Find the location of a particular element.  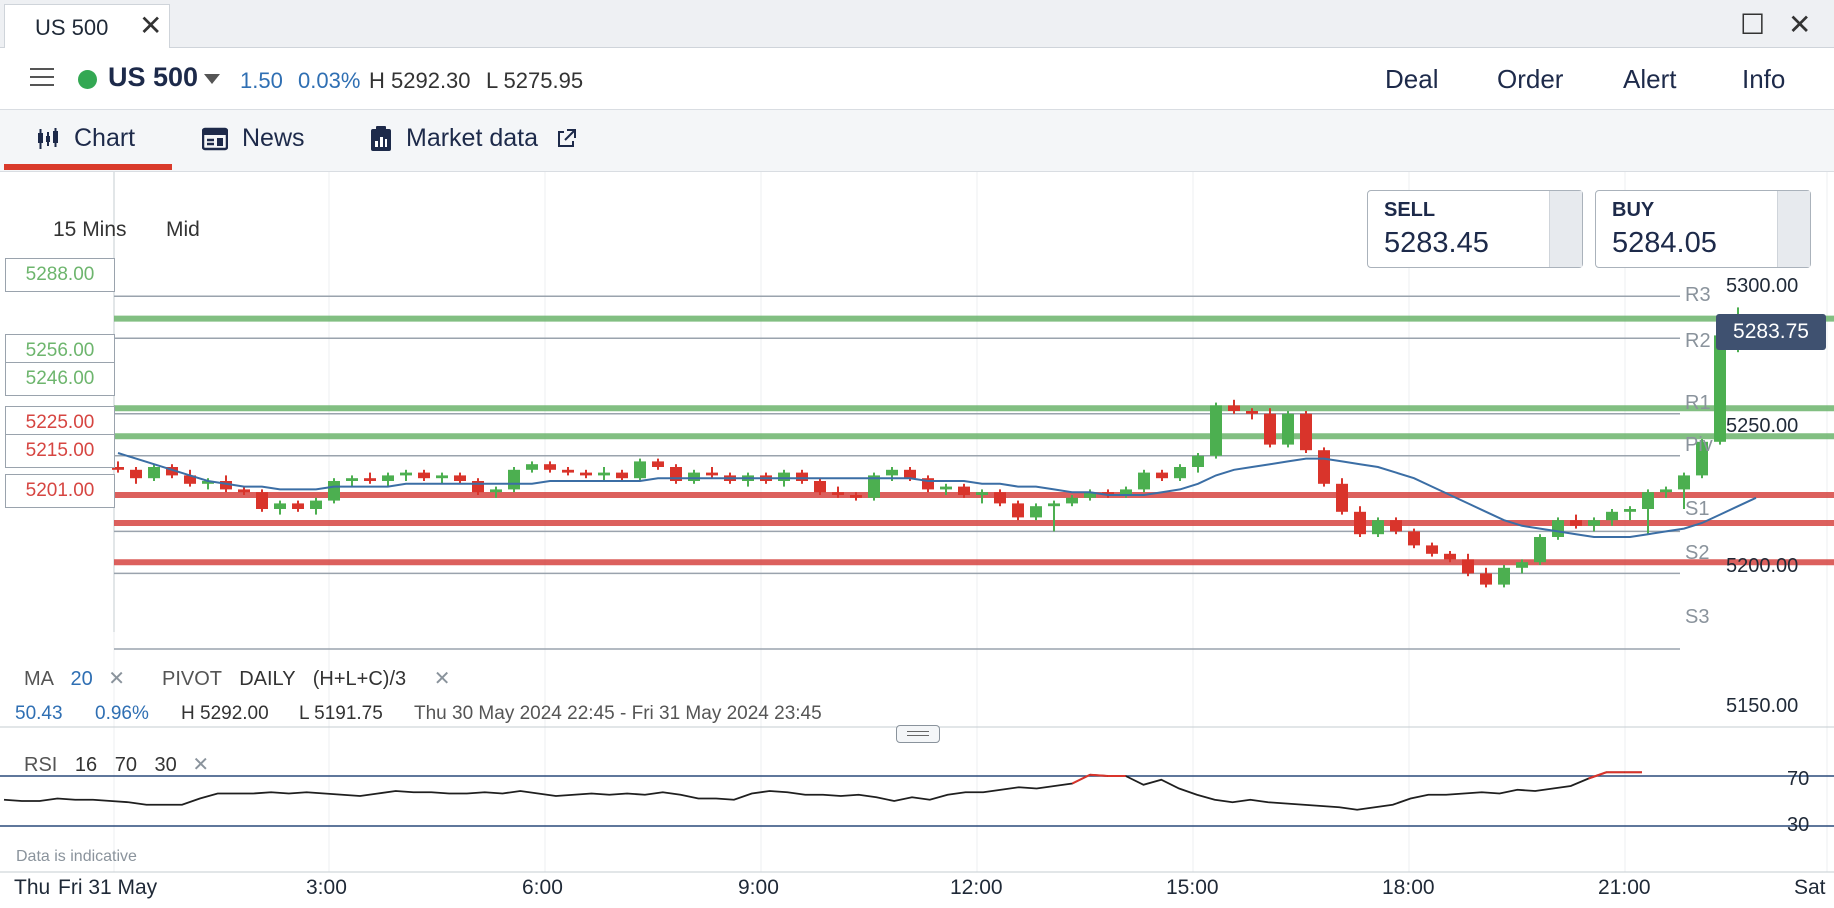

hamburger-menu-icon is located at coordinates (42, 78).